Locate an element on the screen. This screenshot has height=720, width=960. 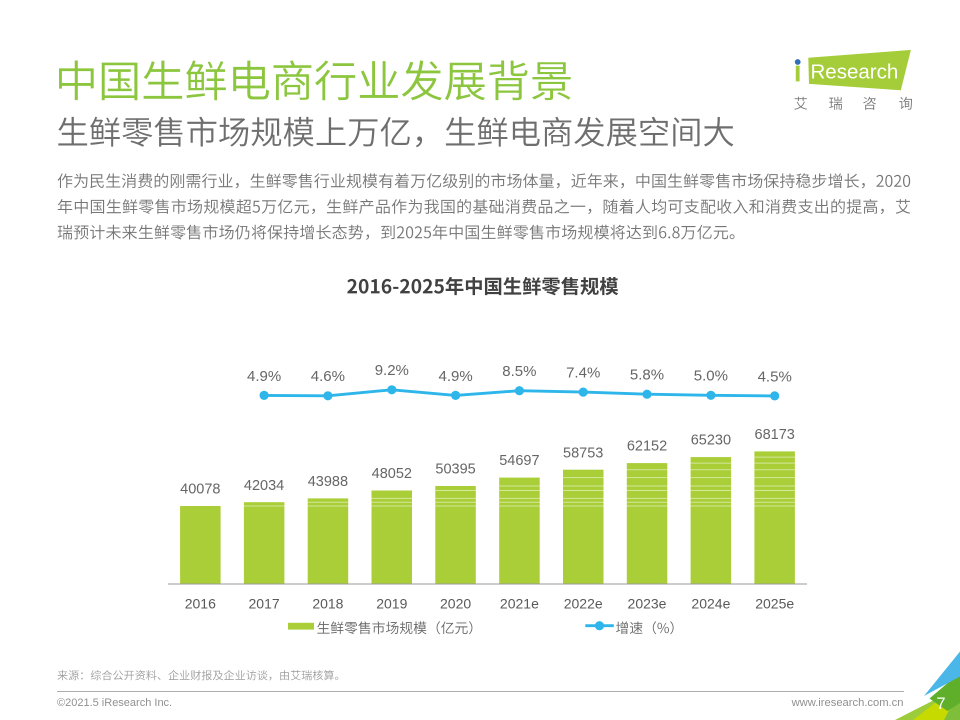
svg-text: 5.0% is located at coordinates (711, 376).